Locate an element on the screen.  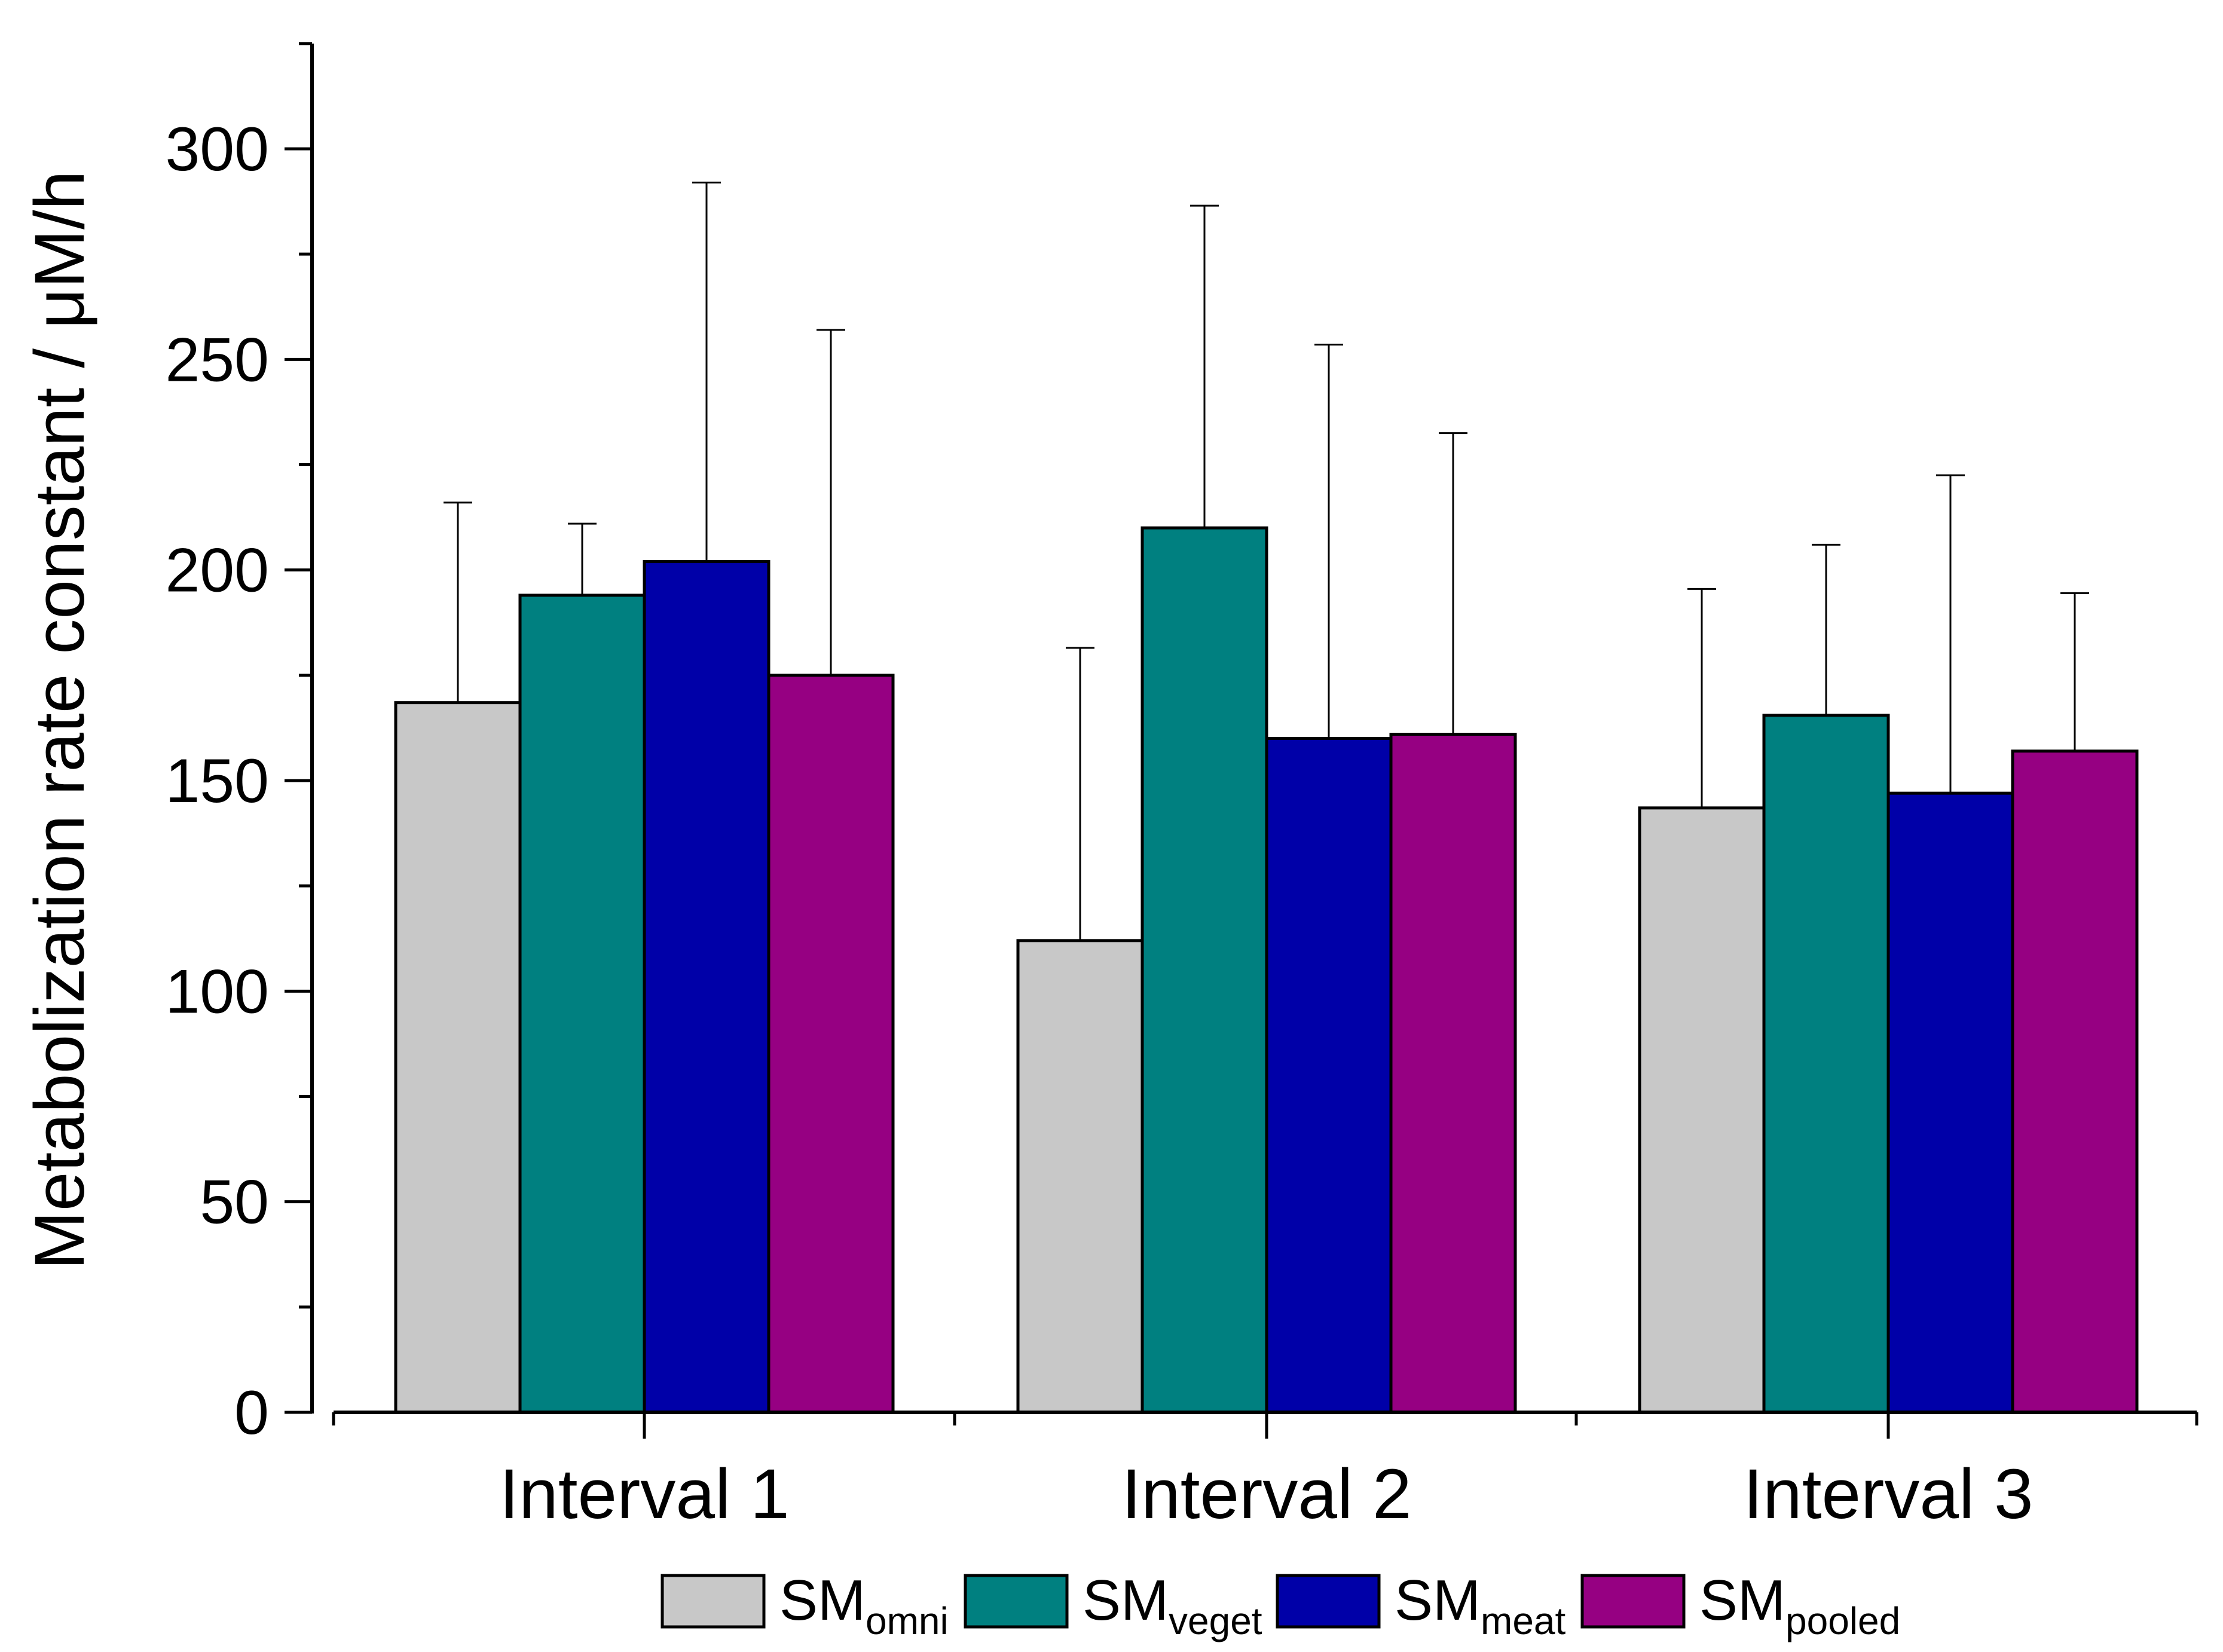
y-tick-label: 150 is located at coordinates (217, 781).